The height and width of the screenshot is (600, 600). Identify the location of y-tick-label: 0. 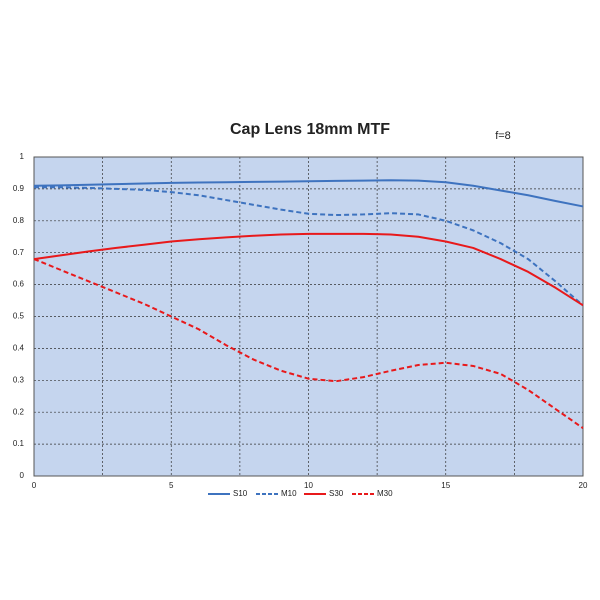
(22, 475).